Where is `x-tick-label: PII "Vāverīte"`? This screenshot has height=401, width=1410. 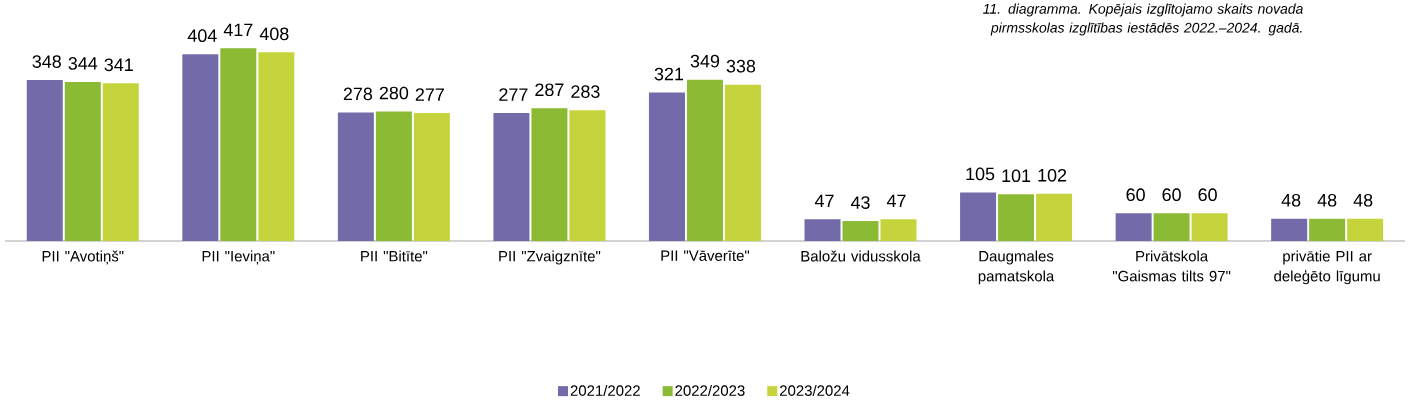
x-tick-label: PII "Vāverīte" is located at coordinates (705, 255).